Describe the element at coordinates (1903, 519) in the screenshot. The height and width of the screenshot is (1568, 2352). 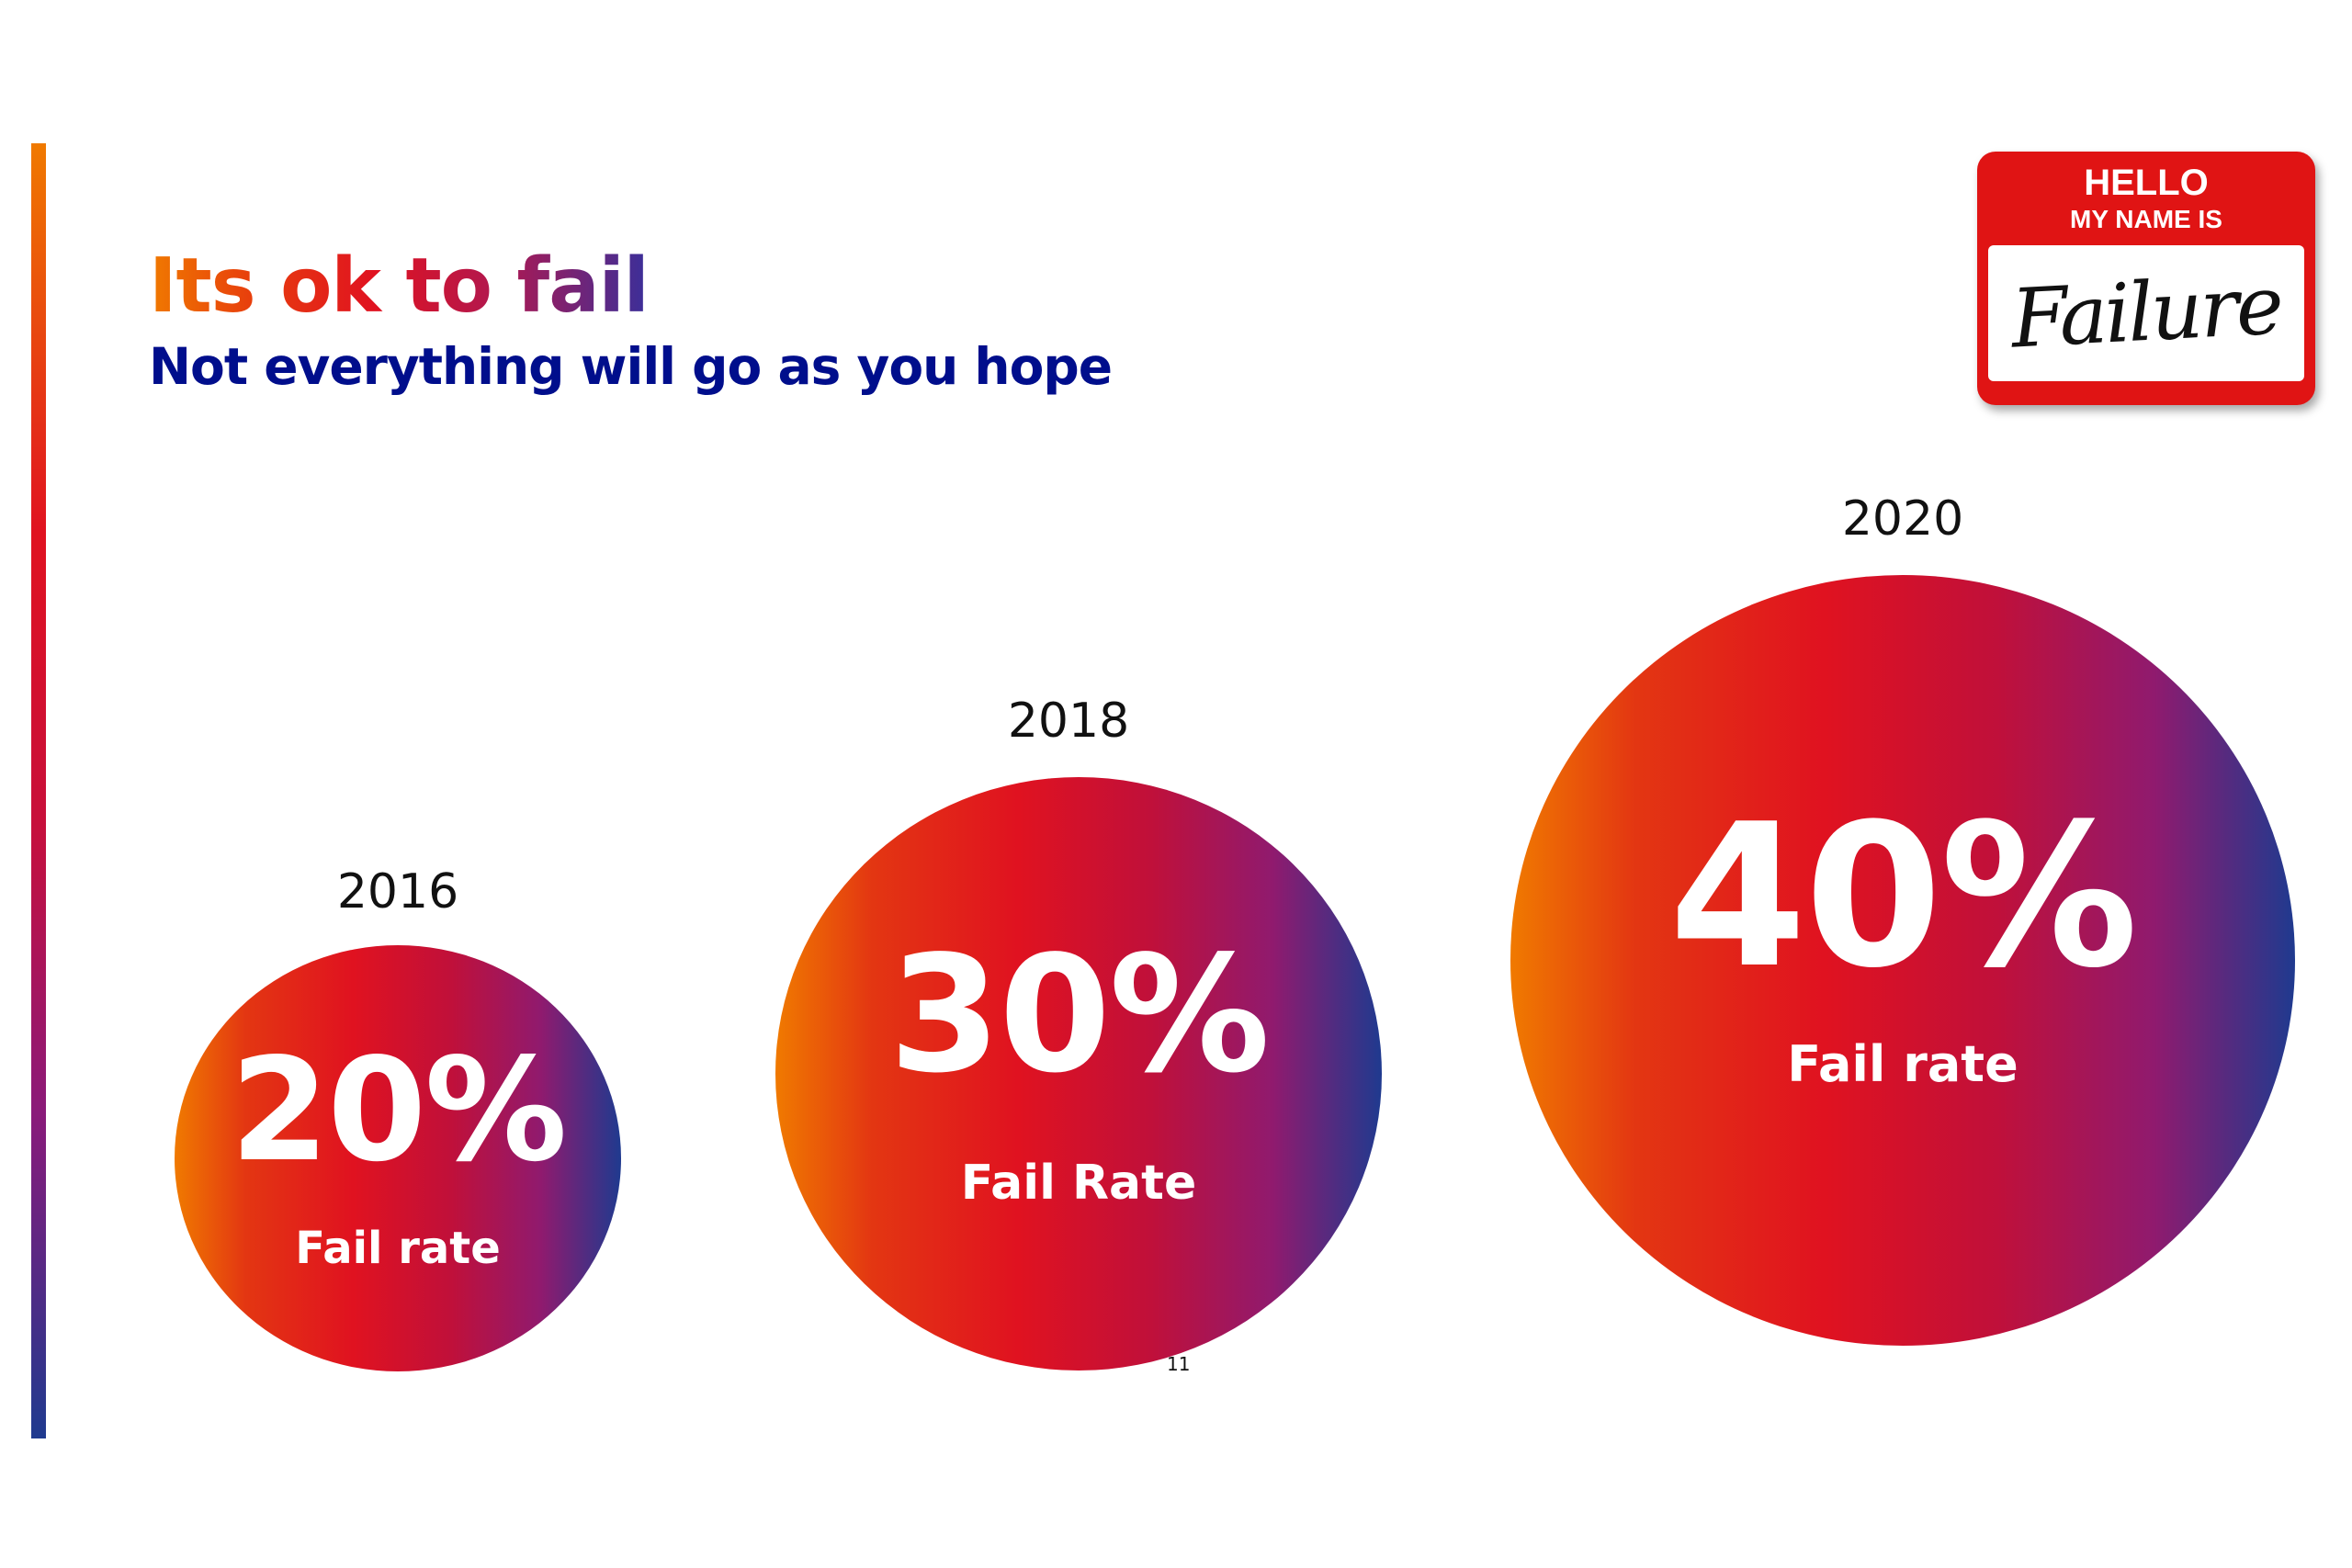
I see `year-label-2020: 2020` at that location.